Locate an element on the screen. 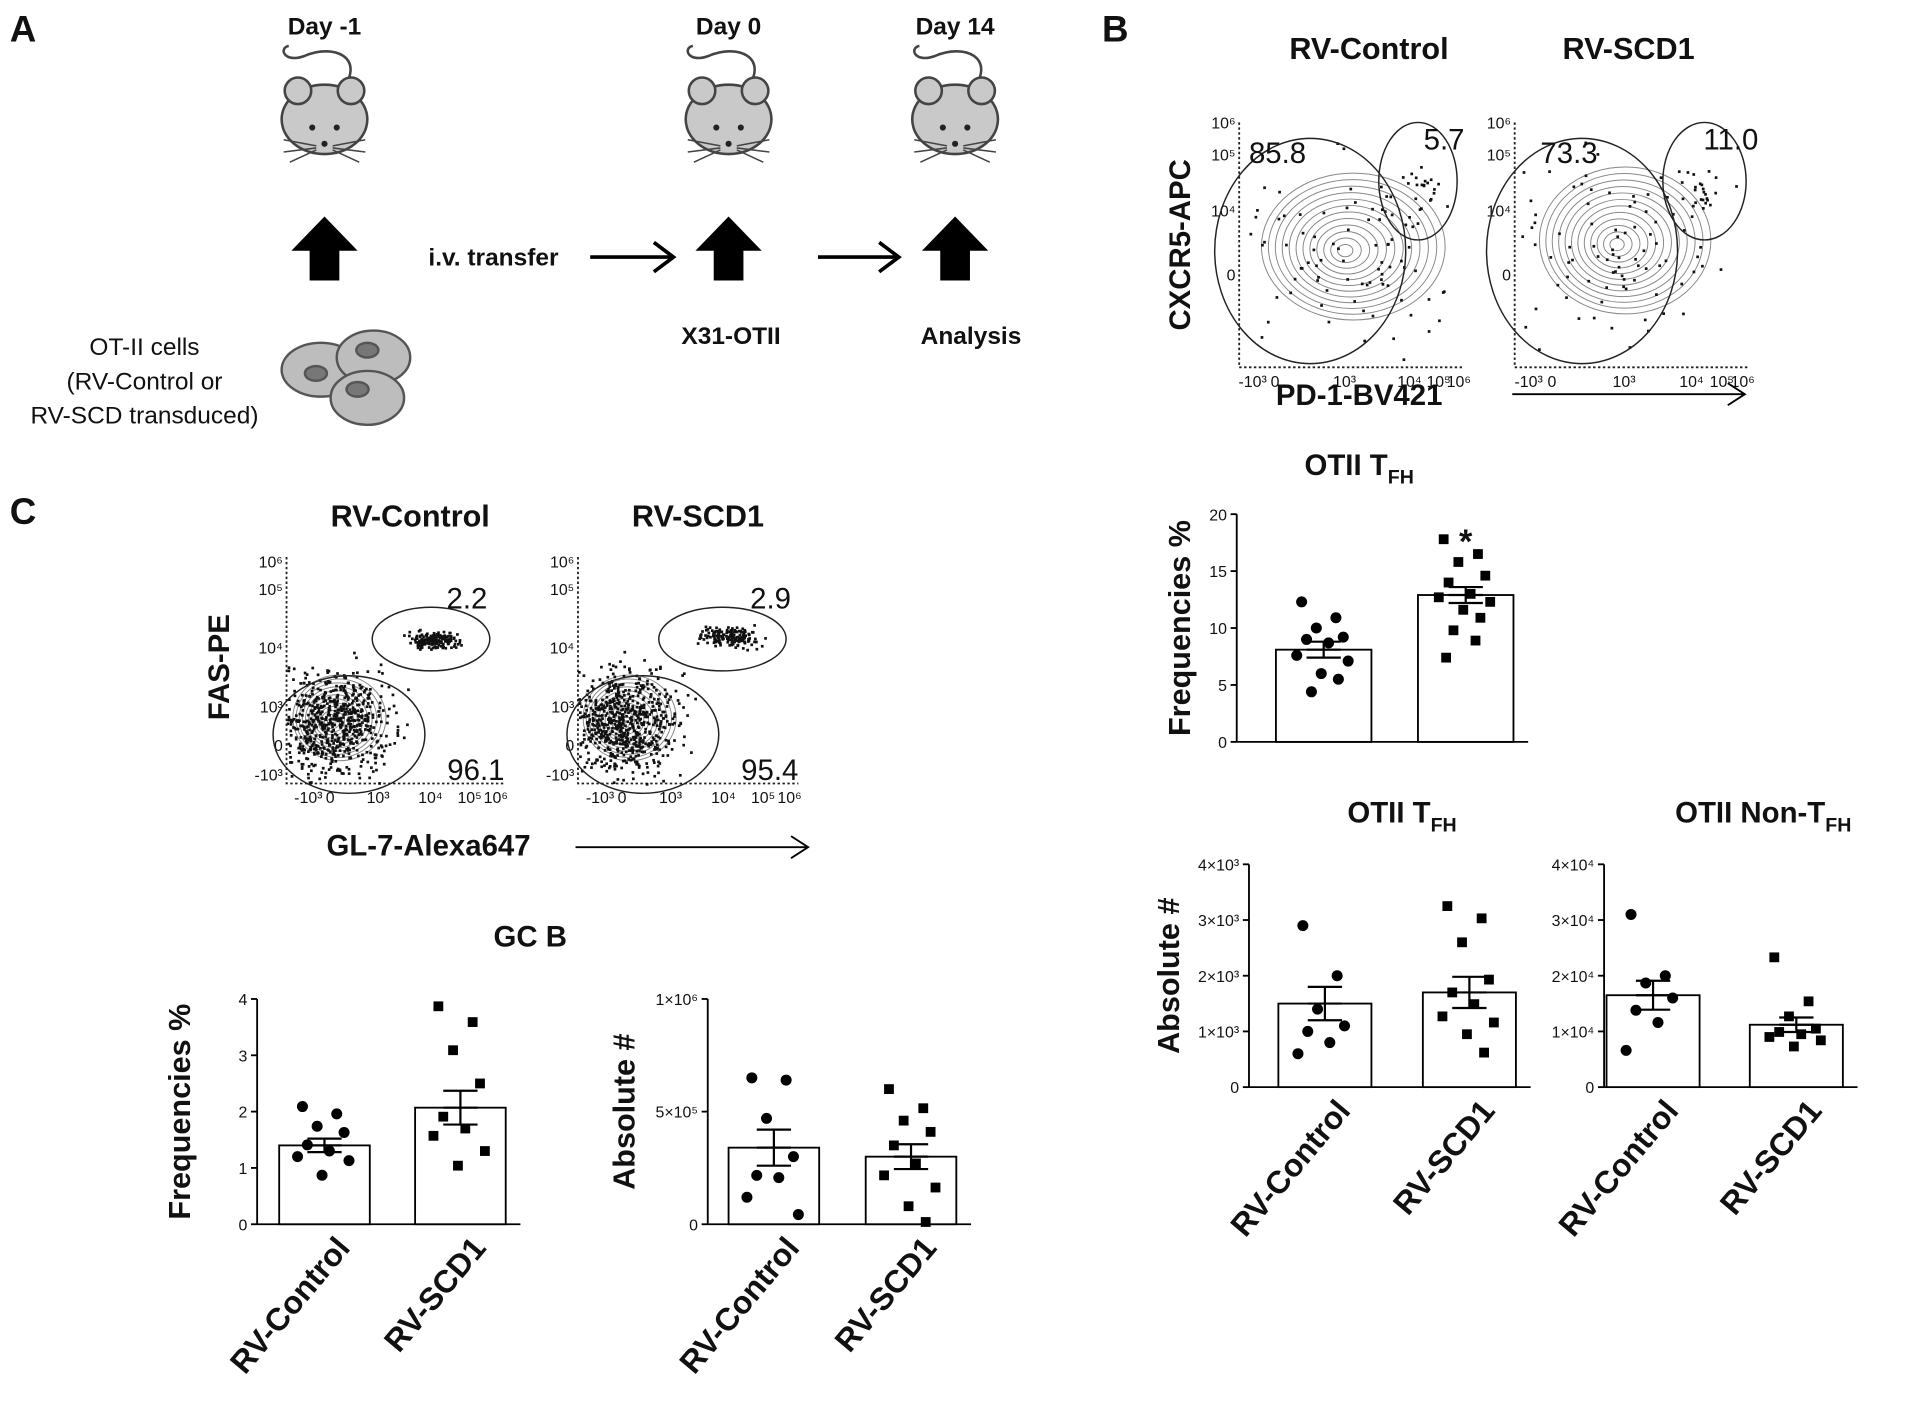 The height and width of the screenshot is (1414, 1920). x-tick-label: RV-SCD1 is located at coordinates (885, 1294).